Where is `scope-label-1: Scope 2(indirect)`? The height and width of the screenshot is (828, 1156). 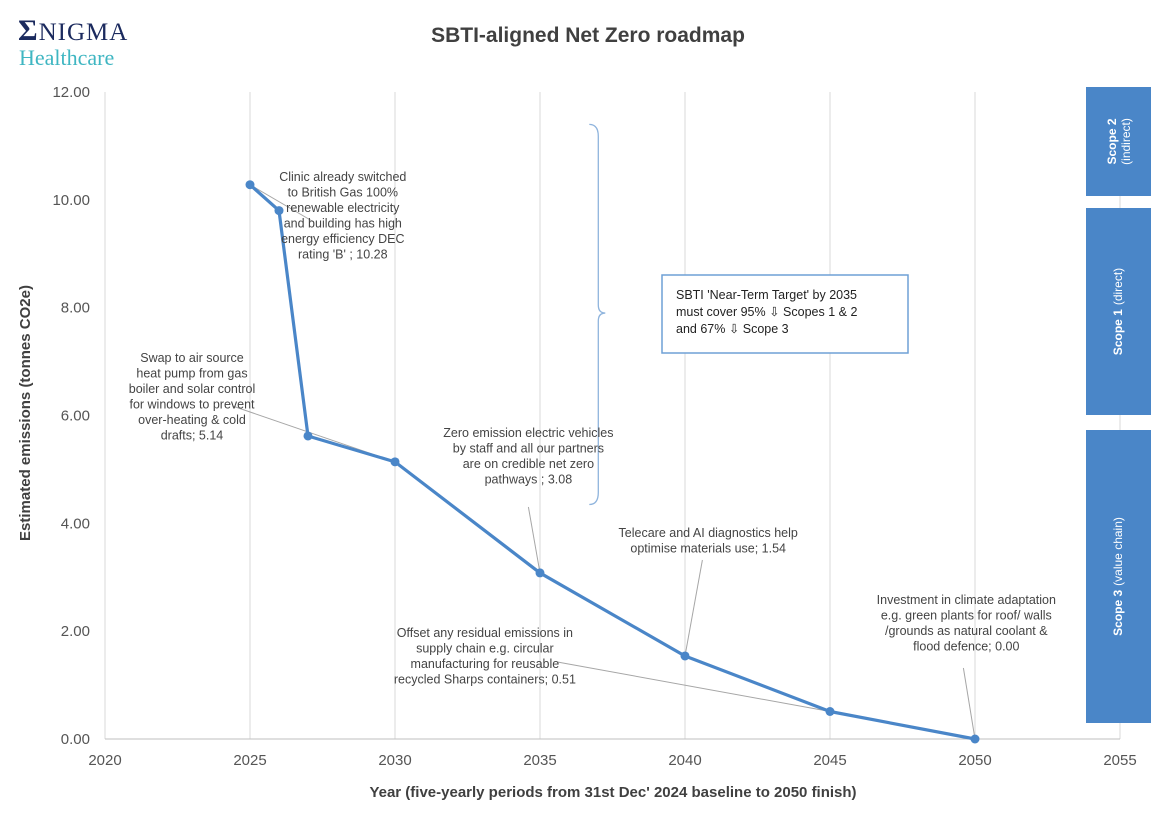 scope-label-1: Scope 2(indirect) is located at coordinates (1119, 141).